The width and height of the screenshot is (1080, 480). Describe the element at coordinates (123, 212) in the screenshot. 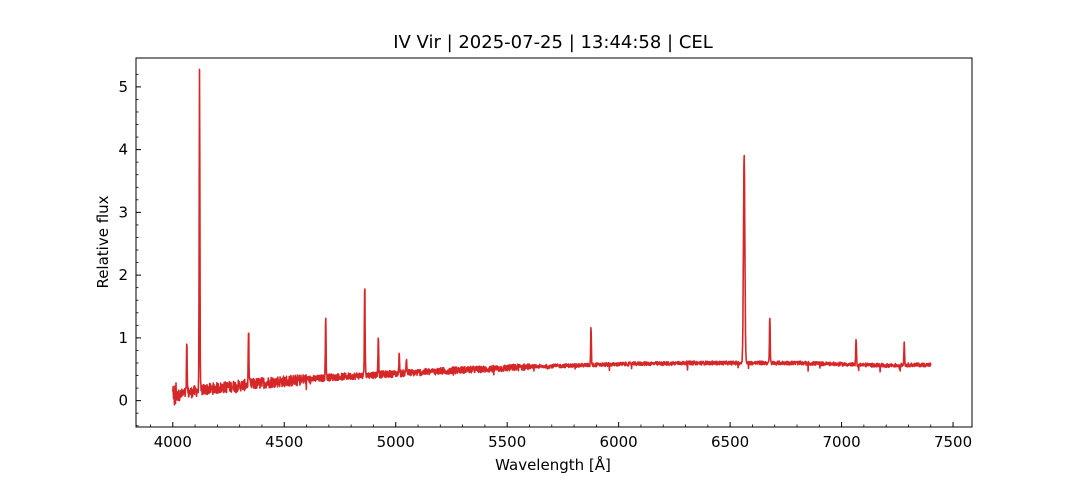

I see `y-tick-label: 3` at that location.